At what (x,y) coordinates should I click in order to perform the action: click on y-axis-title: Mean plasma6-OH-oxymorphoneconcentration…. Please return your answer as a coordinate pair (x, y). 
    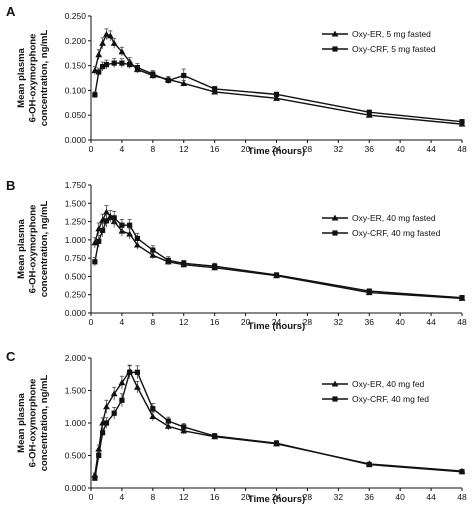
    Looking at the image, I should click on (33, 78).